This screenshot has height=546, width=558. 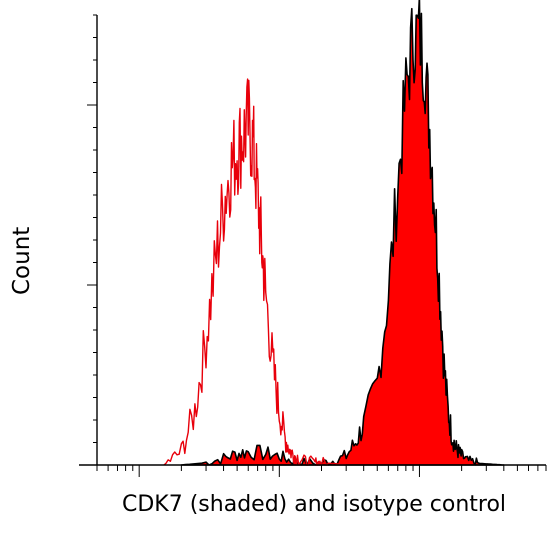 I want to click on x-axis-label: CDK7 (shaded) and isotype control, so click(x=314, y=504).